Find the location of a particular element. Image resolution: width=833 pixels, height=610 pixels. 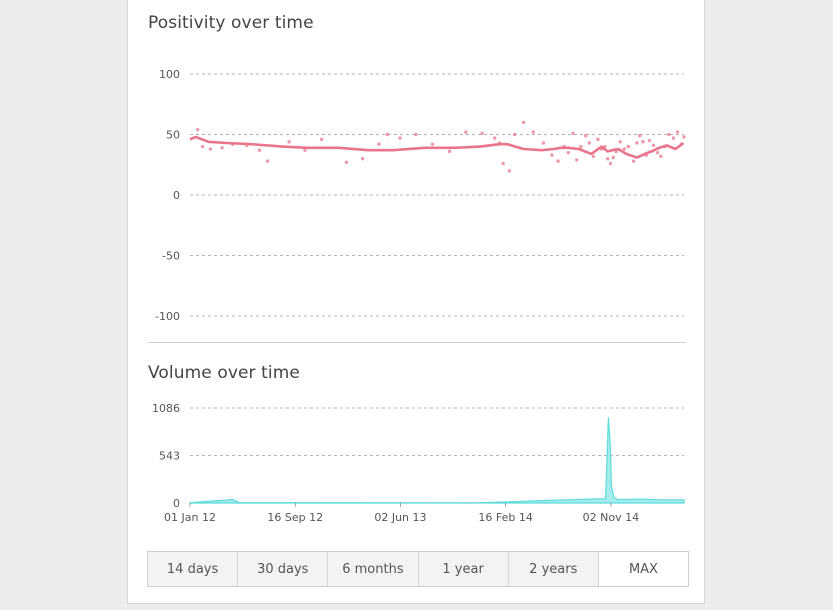

range-button-6-months: 6 months is located at coordinates (373, 569).